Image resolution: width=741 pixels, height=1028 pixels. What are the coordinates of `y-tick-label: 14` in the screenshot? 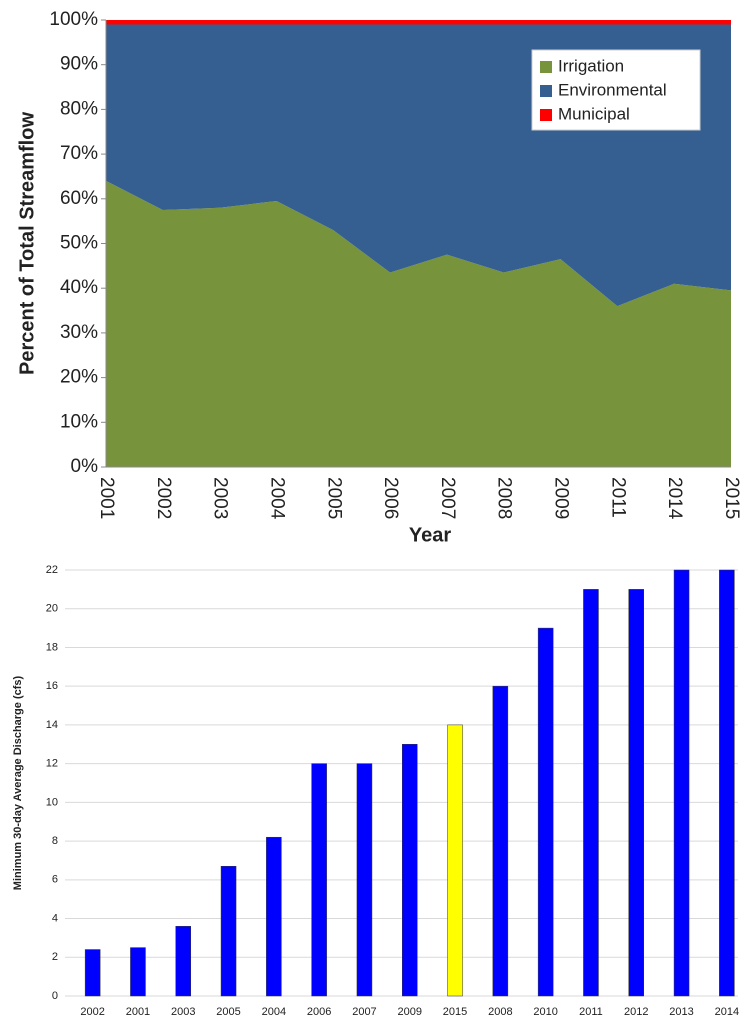 It's located at (52, 725).